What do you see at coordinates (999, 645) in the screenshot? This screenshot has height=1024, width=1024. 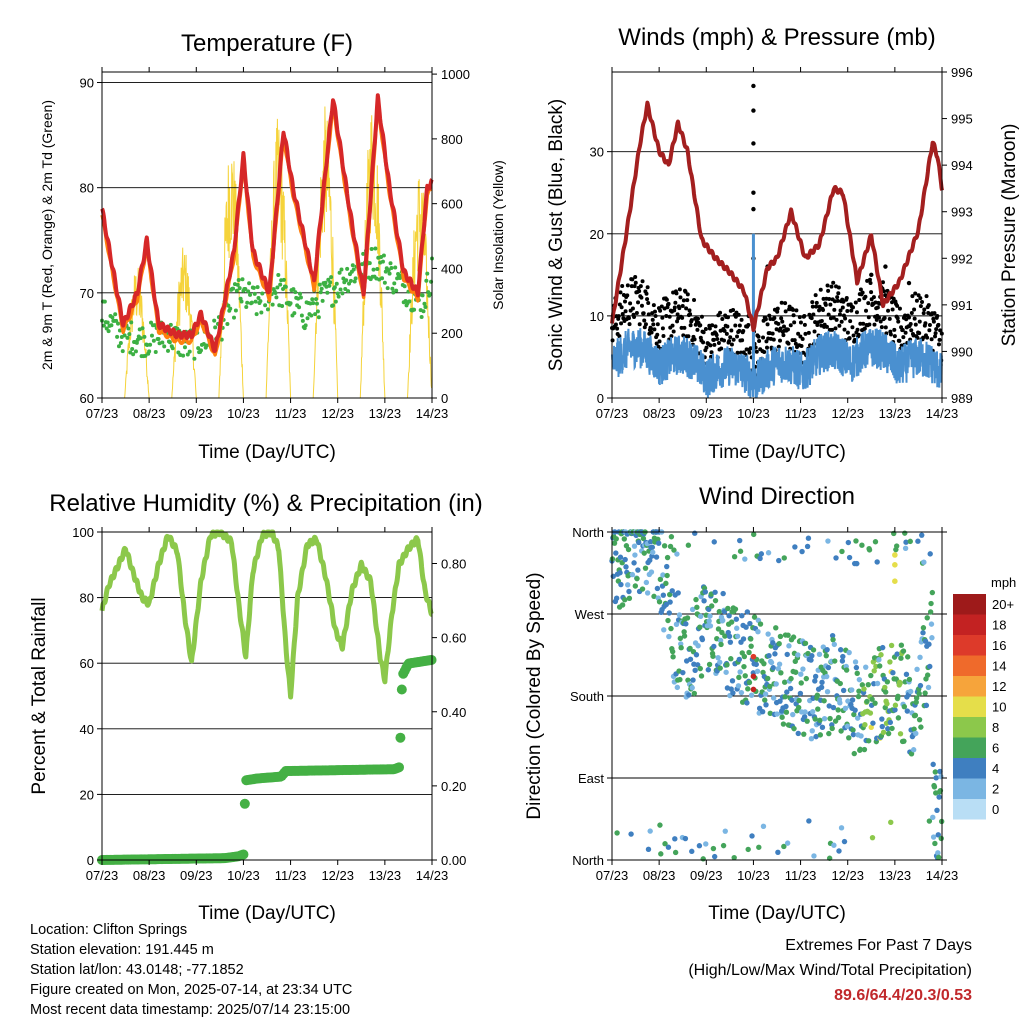 I see `legend-label: 16` at bounding box center [999, 645].